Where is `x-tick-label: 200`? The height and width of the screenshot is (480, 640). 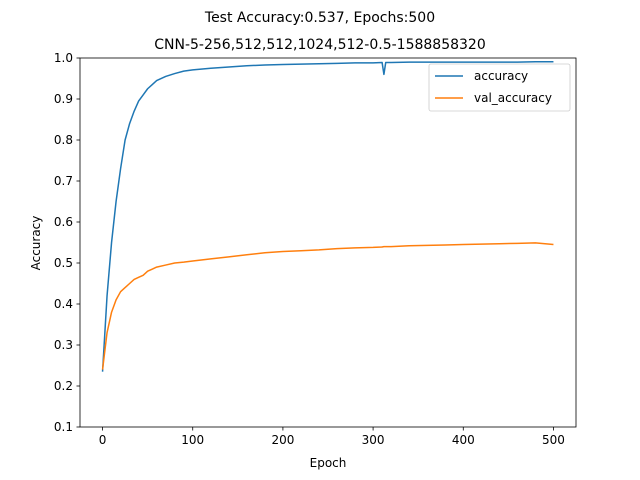
x-tick-label: 200 is located at coordinates (282, 440).